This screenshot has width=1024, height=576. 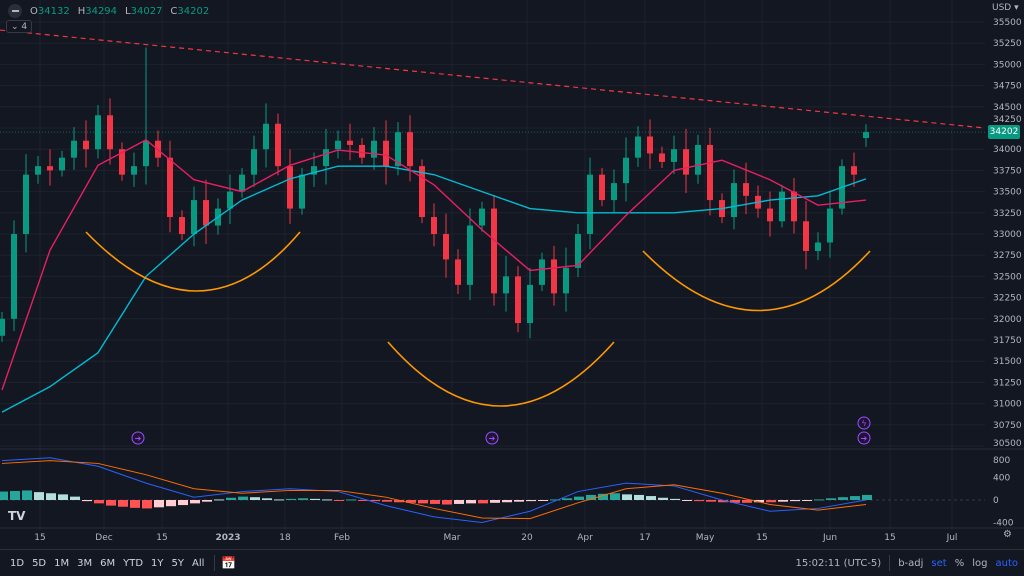 What do you see at coordinates (1007, 150) in the screenshot?
I see `price-tick-label: 34000` at bounding box center [1007, 150].